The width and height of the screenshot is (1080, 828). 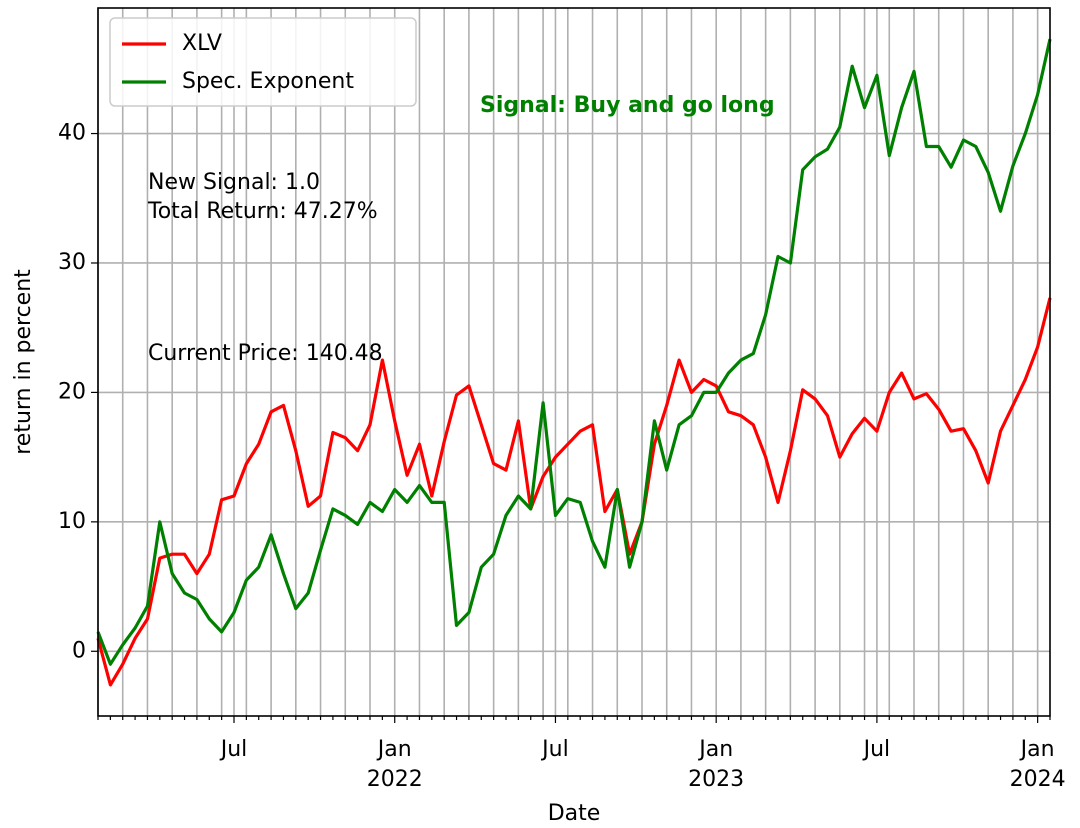 What do you see at coordinates (265, 353) in the screenshot?
I see `annotation: Current Price: 140.48` at bounding box center [265, 353].